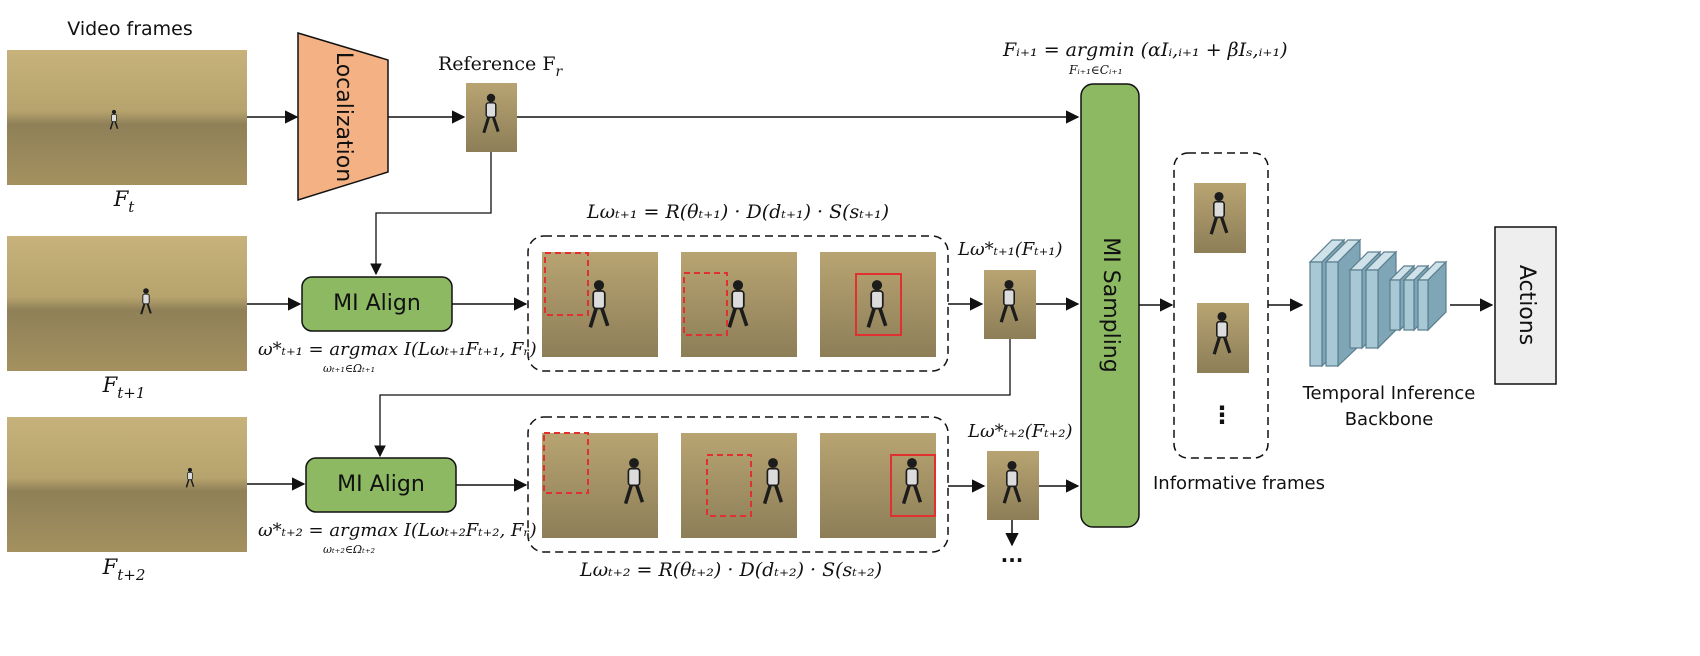 The width and height of the screenshot is (1700, 656). Describe the element at coordinates (397, 349) in the screenshot. I see `svg-text:ω*ₜ₊₁ = argmax I(Lωₜ₊₁Fₜ₊₁, Fᵣ: ω*ₜ₊₁ = argmax I(Lωₜ₊₁Fₜ₊₁, Fᵣ)` at that location.